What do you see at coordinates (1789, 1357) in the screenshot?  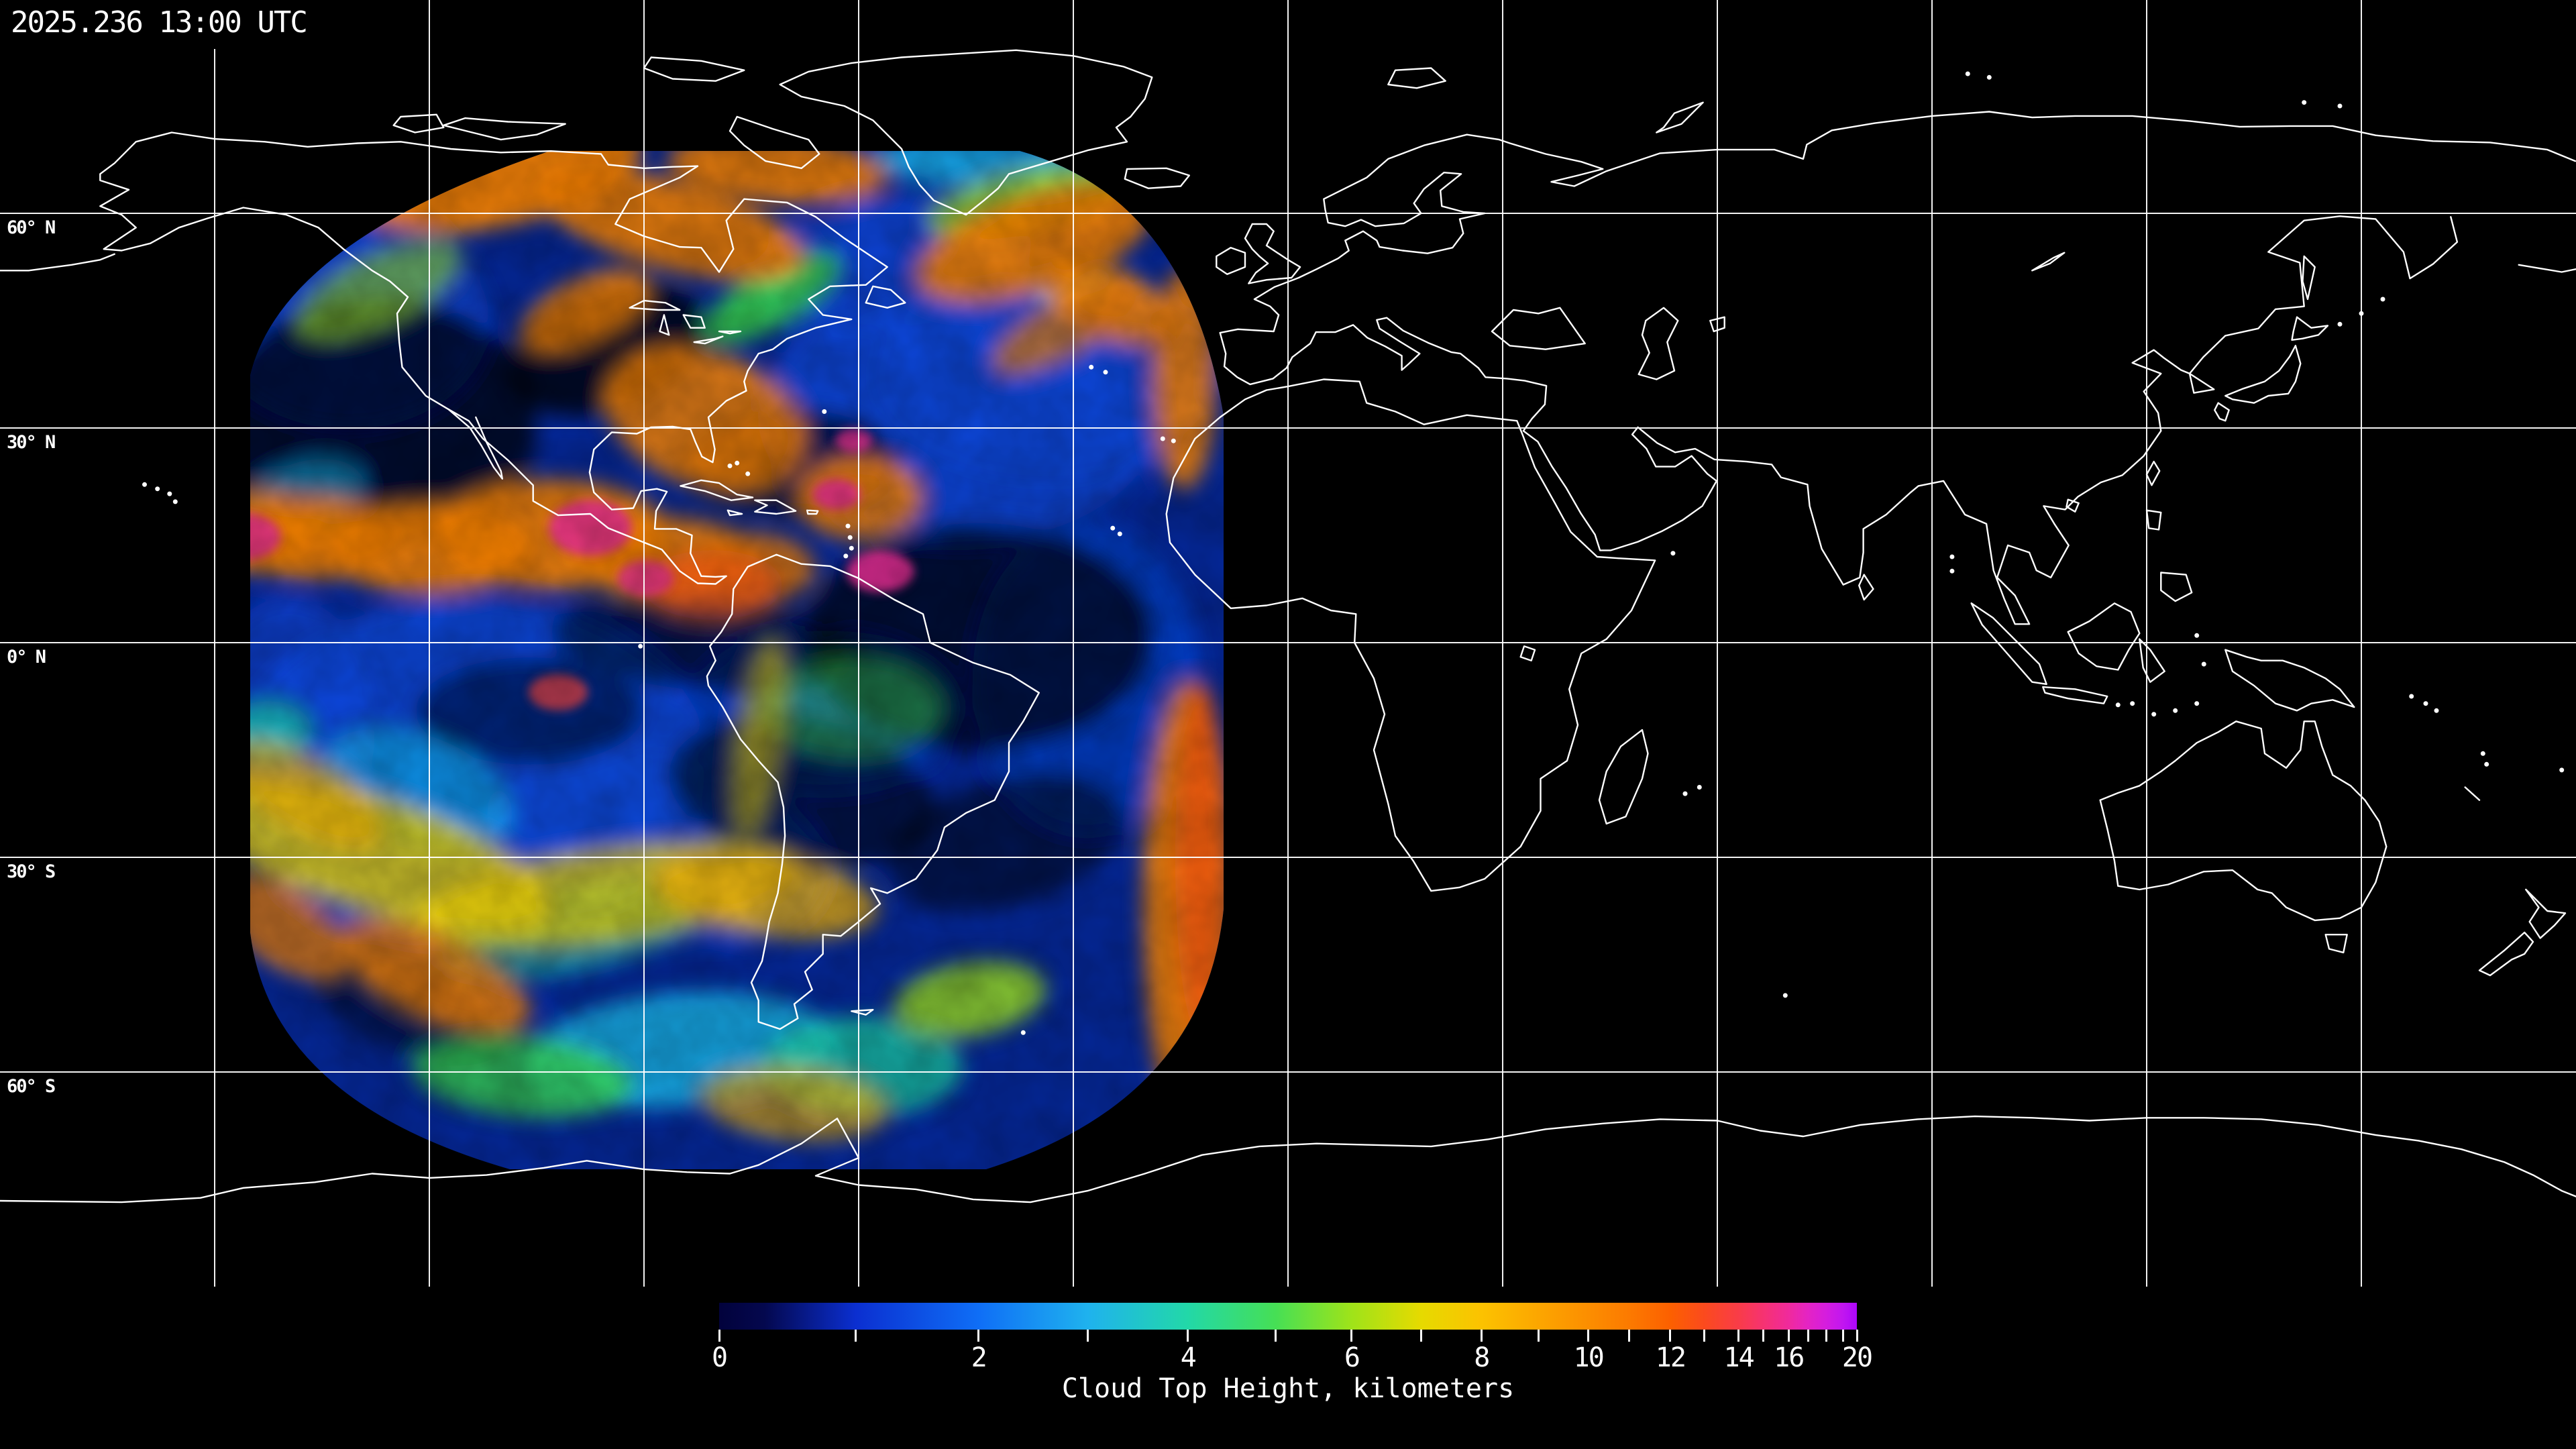 I see `colorbar-tick-label: 16` at bounding box center [1789, 1357].